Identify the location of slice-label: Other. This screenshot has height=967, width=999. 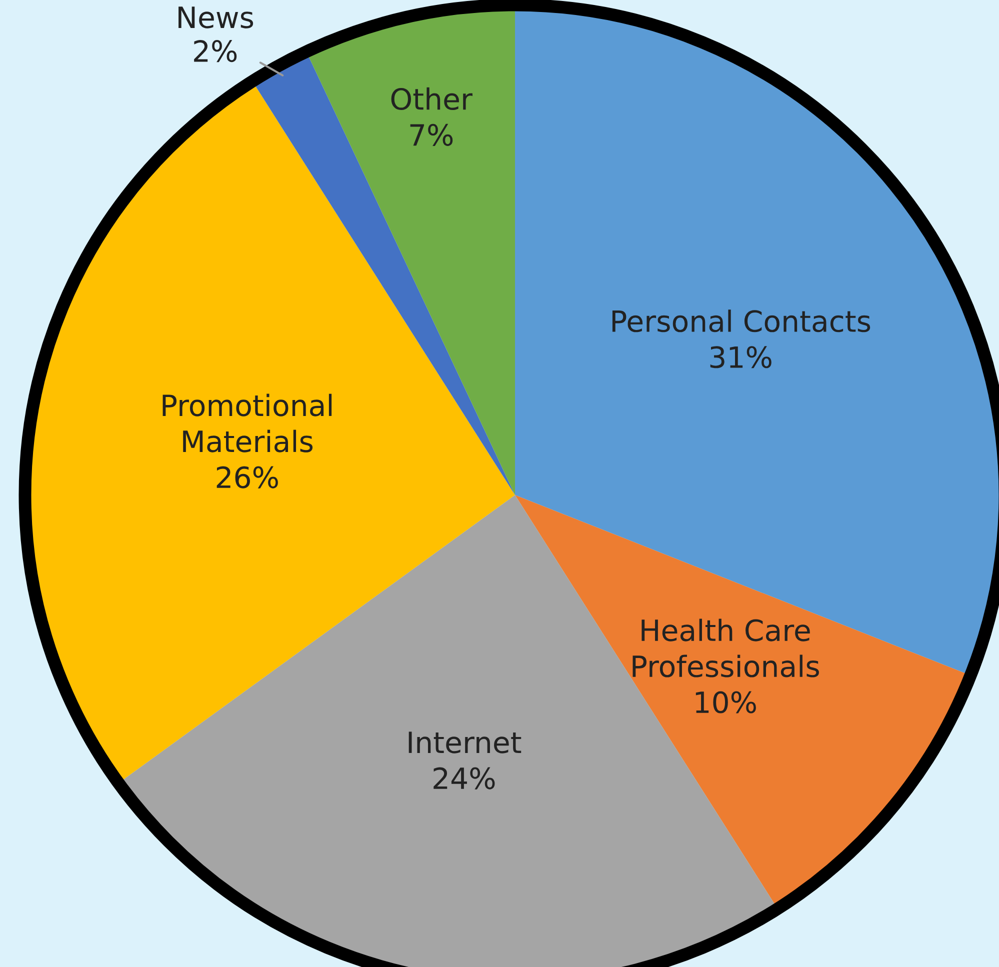
(431, 98).